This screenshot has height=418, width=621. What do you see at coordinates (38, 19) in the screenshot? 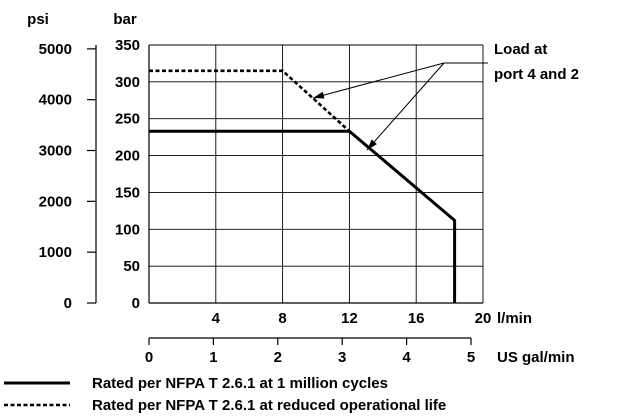
I see `psi-unit-label: psi` at bounding box center [38, 19].